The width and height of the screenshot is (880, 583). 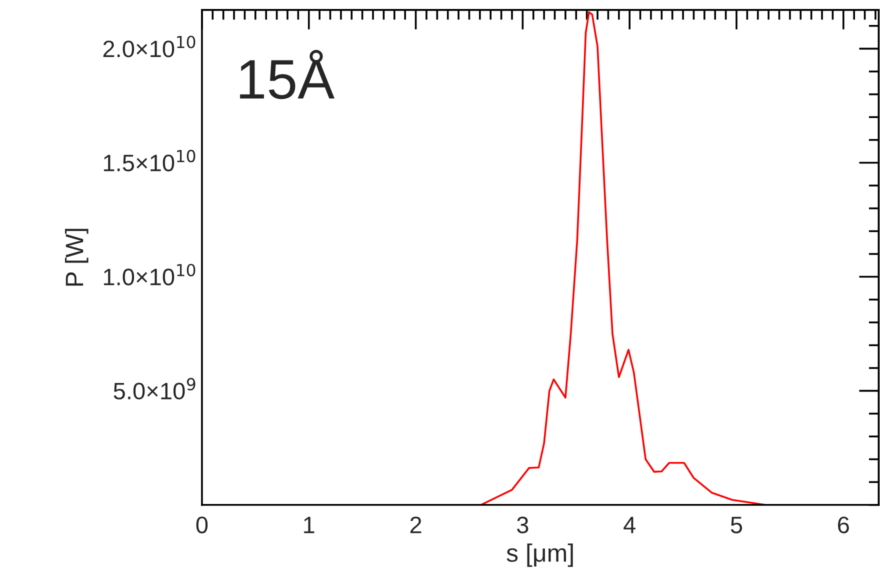 I want to click on x-tick-label: 0, so click(x=202, y=525).